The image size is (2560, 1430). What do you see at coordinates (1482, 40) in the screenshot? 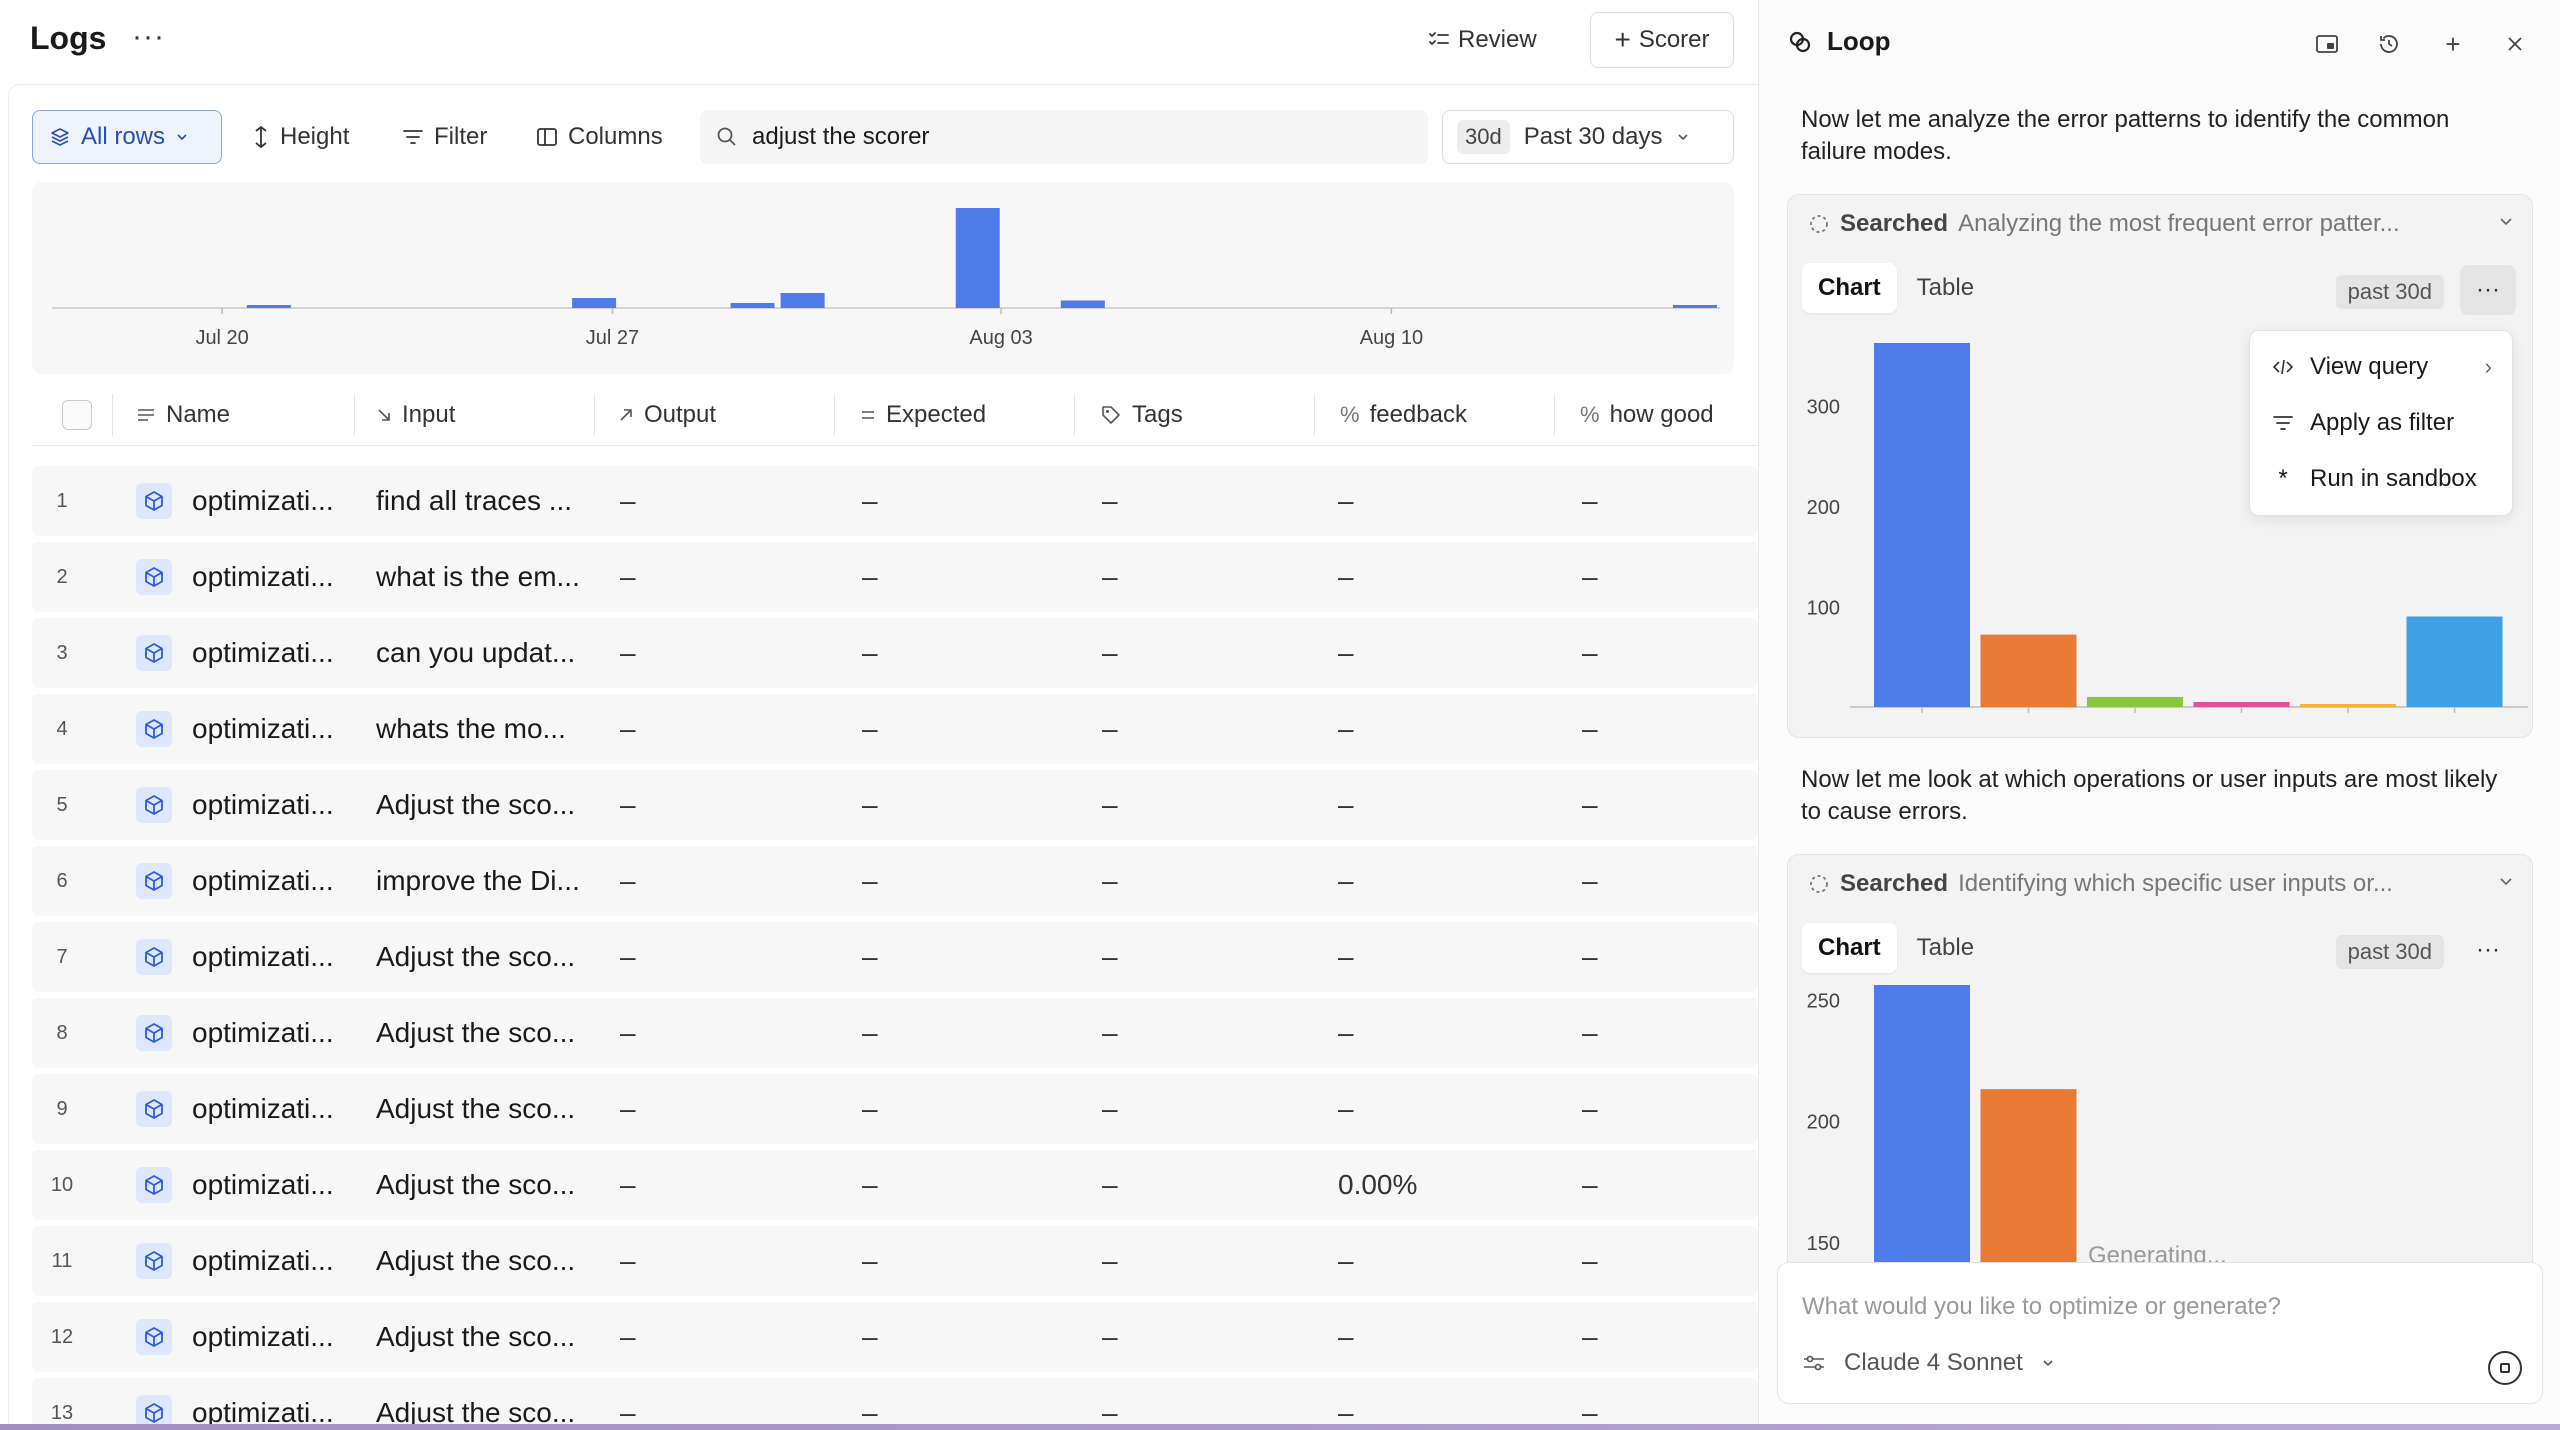
I see `review-button: Review` at bounding box center [1482, 40].